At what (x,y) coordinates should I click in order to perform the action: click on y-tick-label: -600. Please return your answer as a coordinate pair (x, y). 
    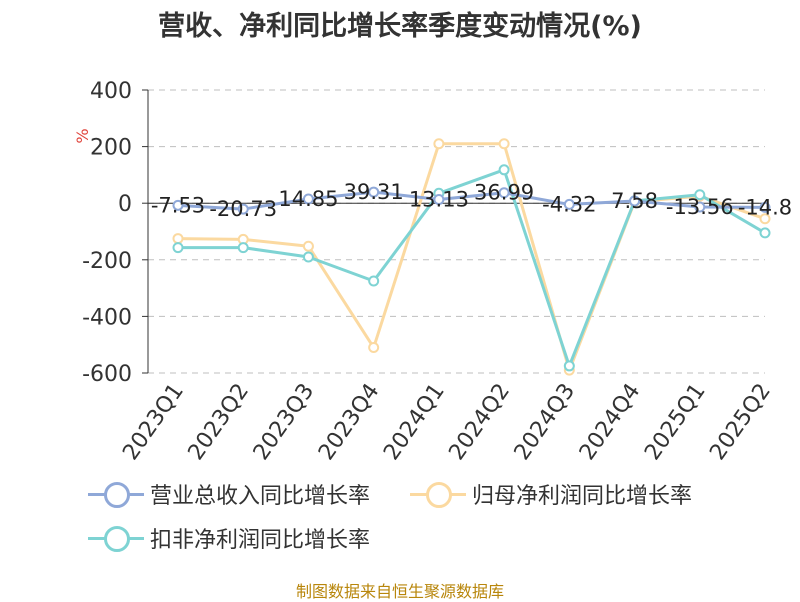
    Looking at the image, I should click on (107, 374).